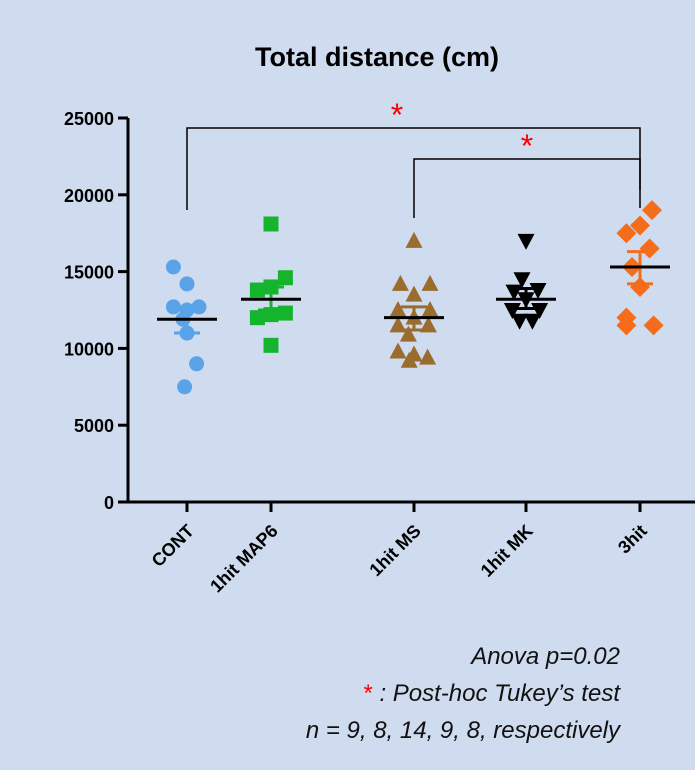 The height and width of the screenshot is (770, 695). What do you see at coordinates (89, 349) in the screenshot?
I see `y-tick-label: 10000` at bounding box center [89, 349].